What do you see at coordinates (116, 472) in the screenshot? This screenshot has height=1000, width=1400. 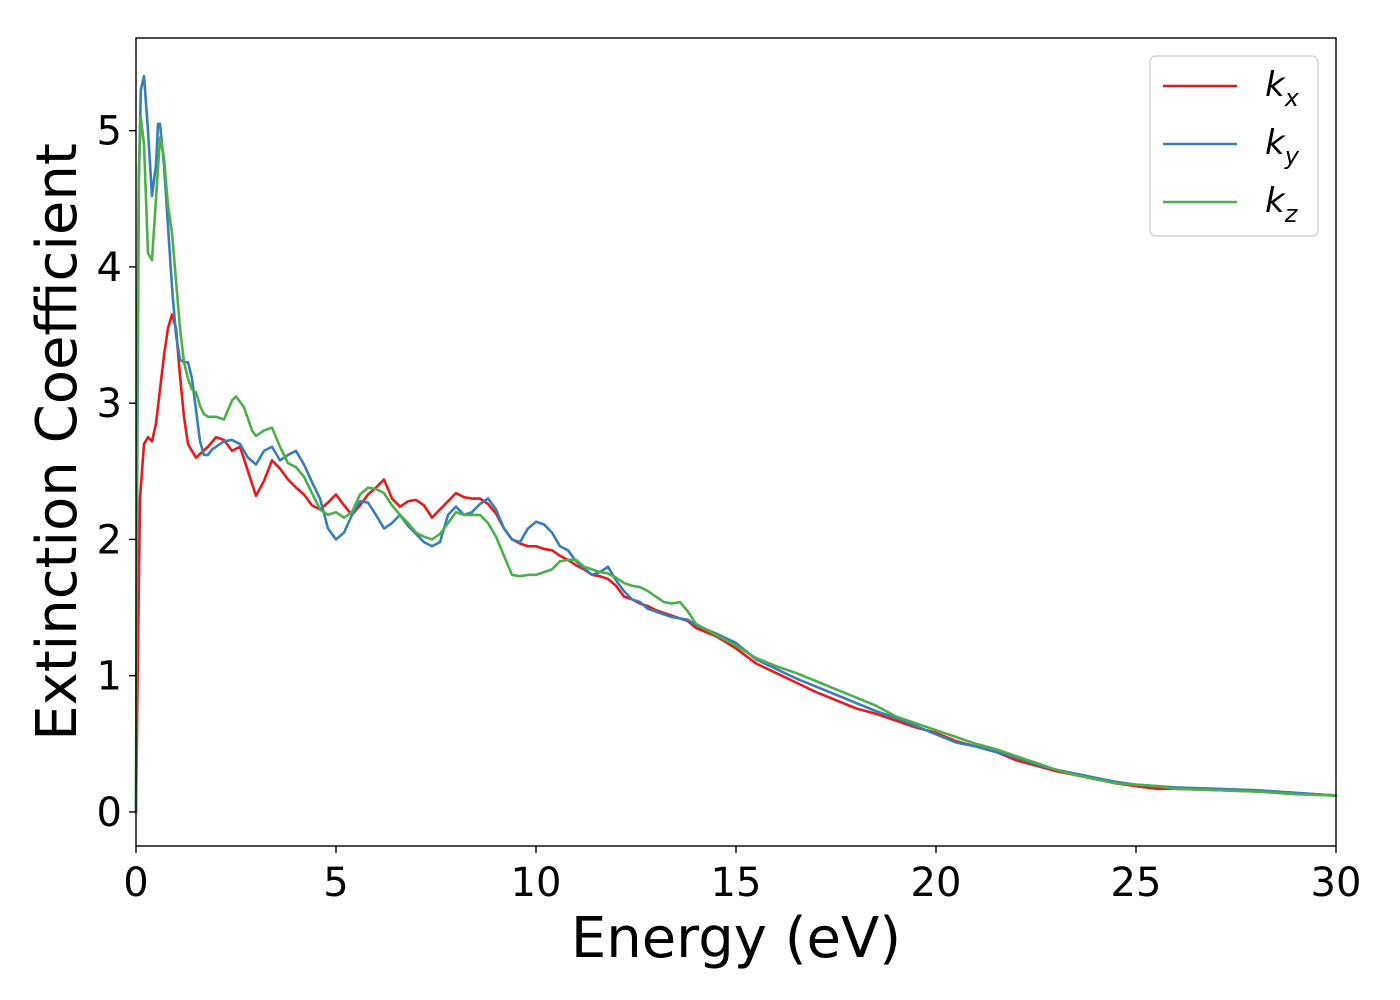 I see `y-axis: 0 1 2 3 4 5` at bounding box center [116, 472].